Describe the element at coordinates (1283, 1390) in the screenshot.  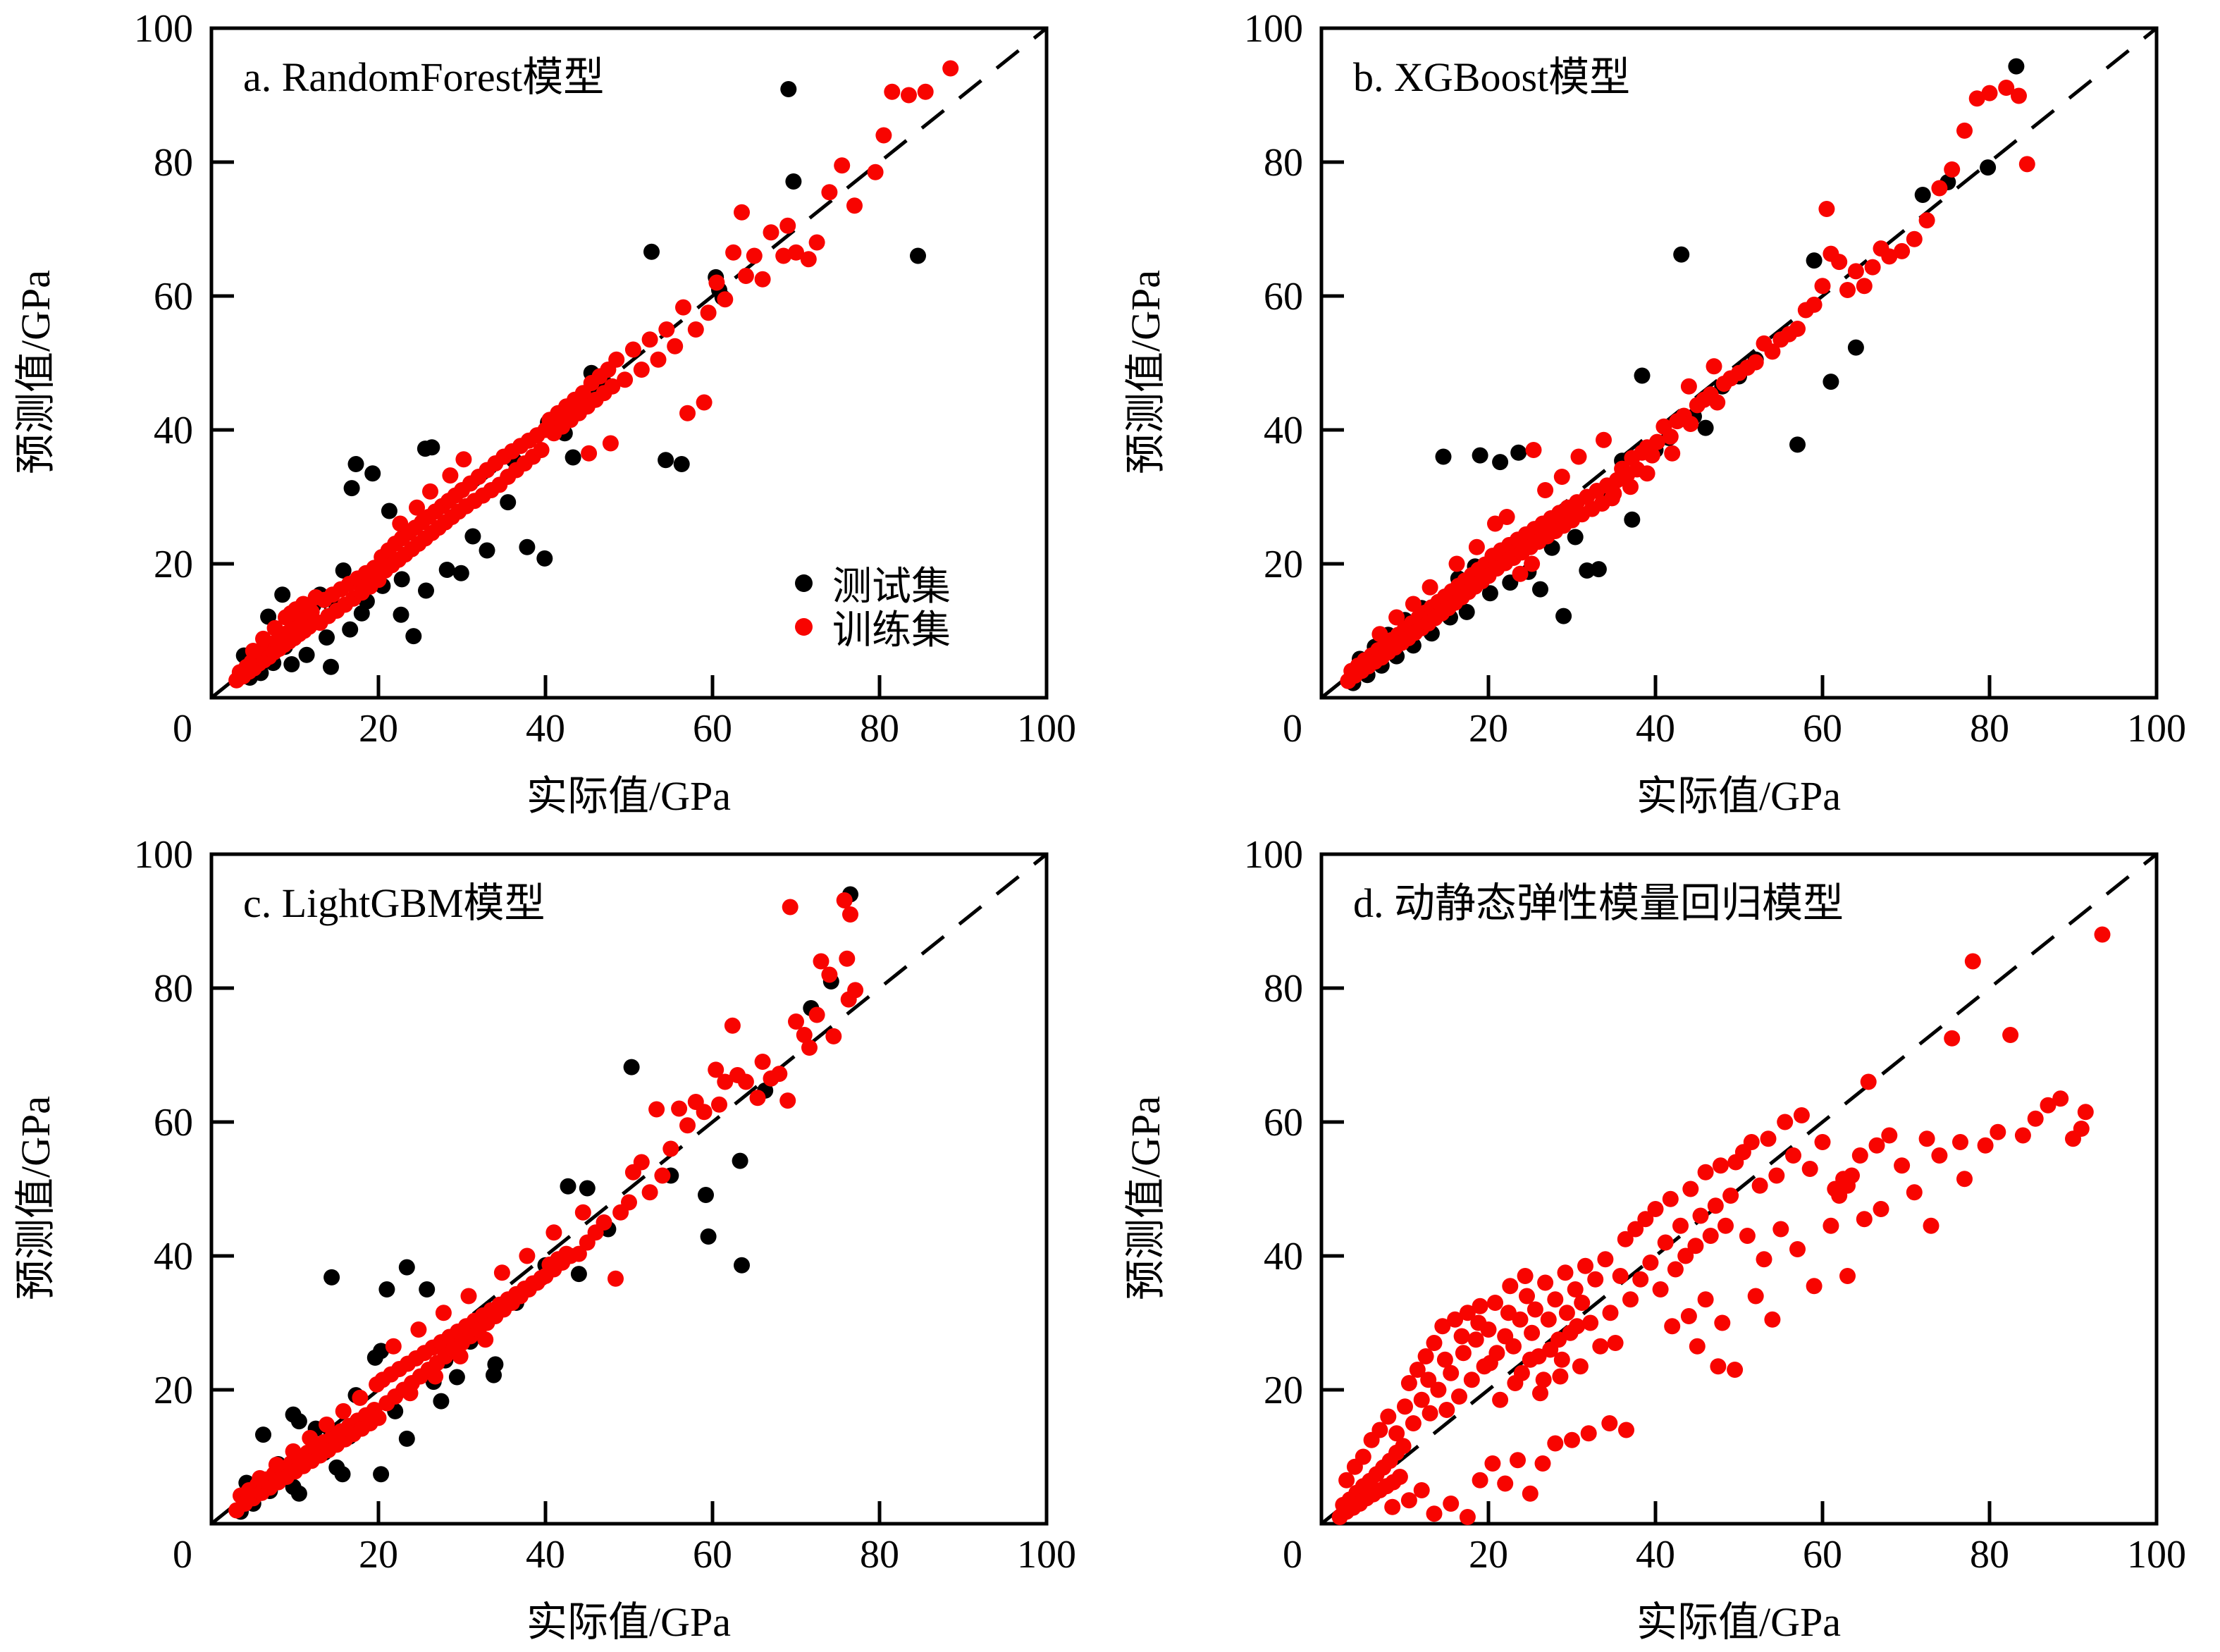
I see `y-tick-label: 20` at that location.